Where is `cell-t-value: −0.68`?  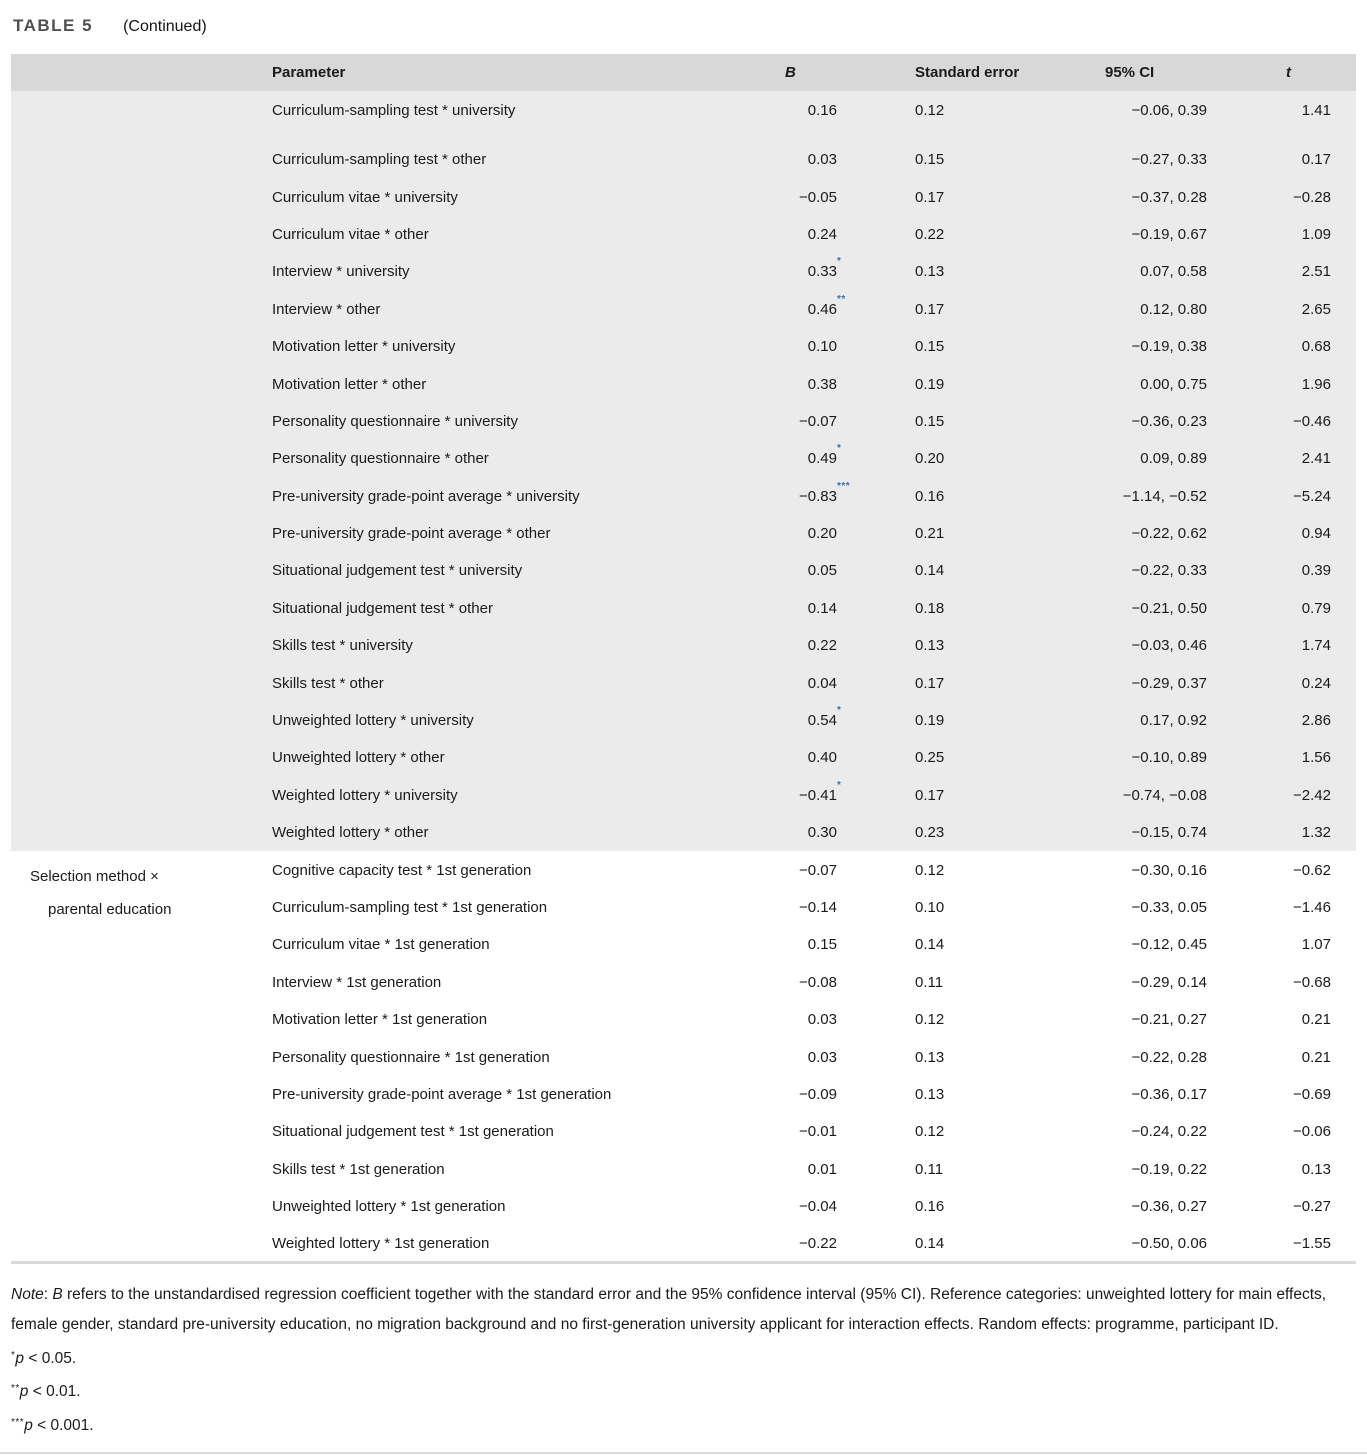 cell-t-value: −0.68 is located at coordinates (1312, 982).